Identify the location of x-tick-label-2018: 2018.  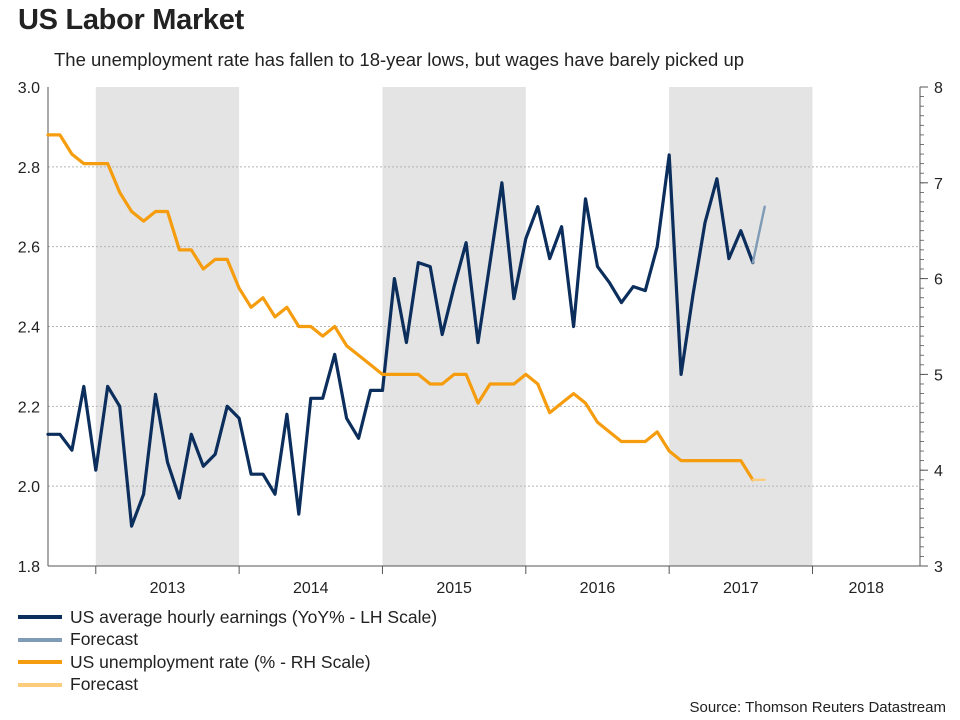
(866, 588).